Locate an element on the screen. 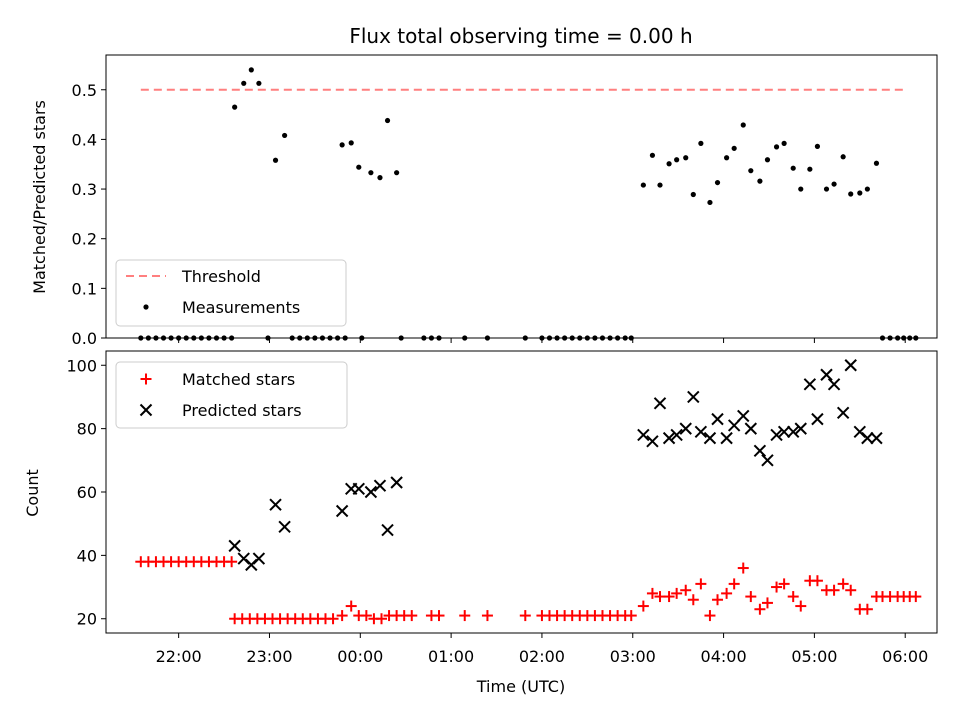 Image resolution: width=960 pixels, height=720 pixels. top-y-tick-label: 0.2 is located at coordinates (84, 239).